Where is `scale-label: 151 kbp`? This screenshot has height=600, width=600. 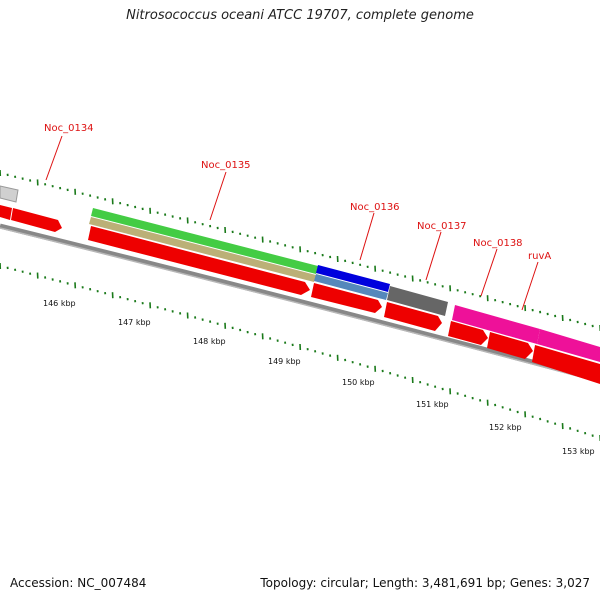 scale-label: 151 kbp is located at coordinates (432, 404).